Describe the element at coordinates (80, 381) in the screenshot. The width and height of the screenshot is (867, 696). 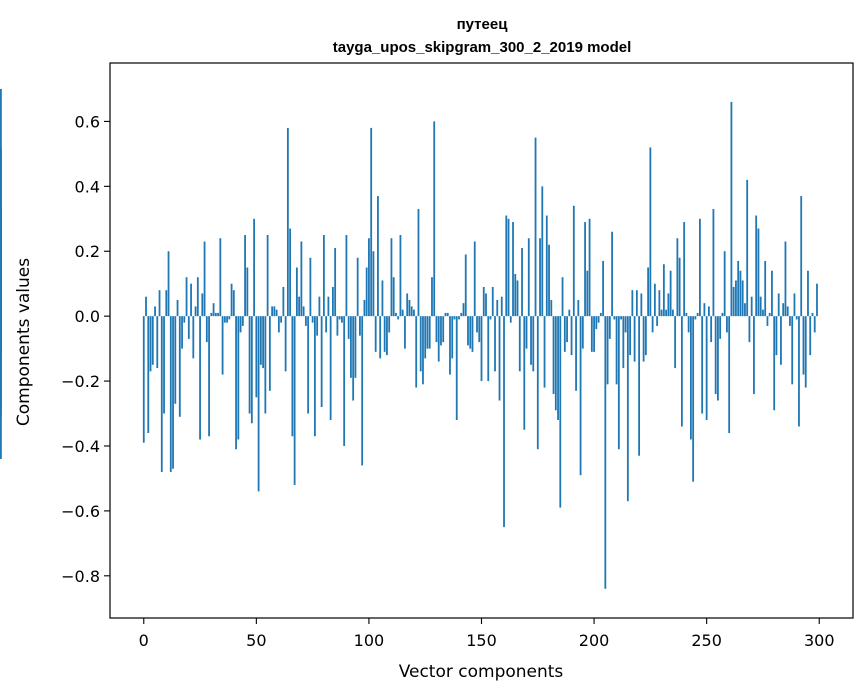
I see `y-tick-label-3: −0.2` at that location.